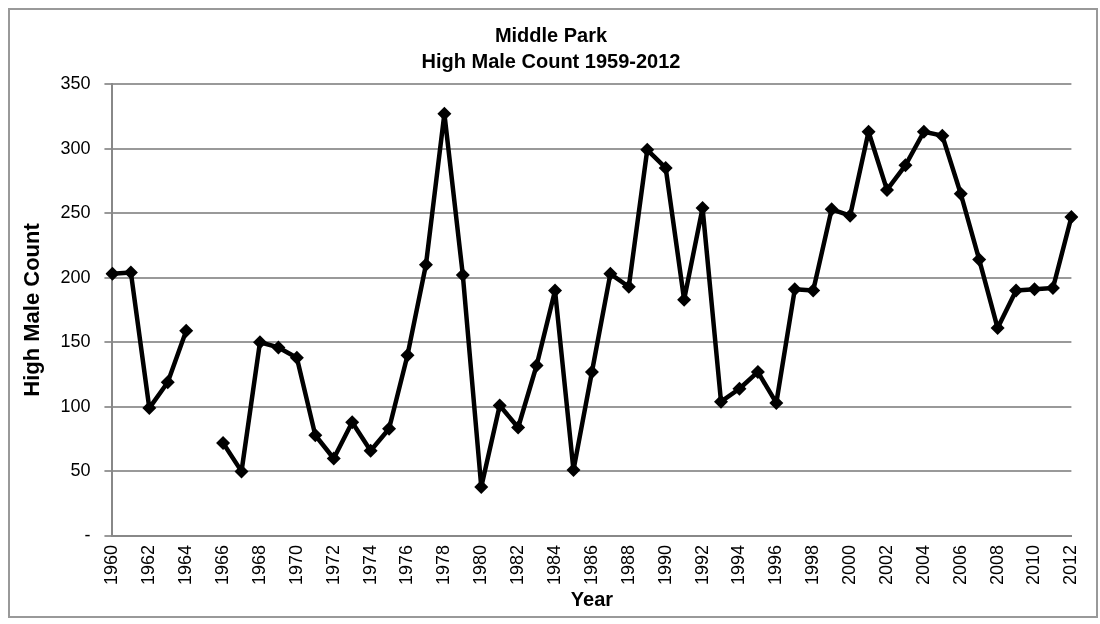 The width and height of the screenshot is (1100, 624). I want to click on x-tick-label: 1972, so click(332, 564).